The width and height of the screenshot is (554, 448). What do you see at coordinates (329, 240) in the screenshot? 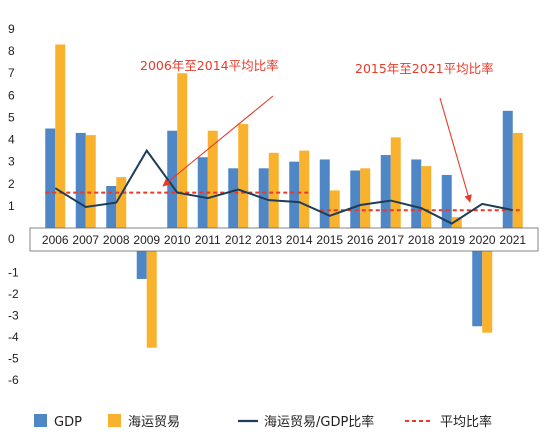
I see `x-tick-2015: 2015` at bounding box center [329, 240].